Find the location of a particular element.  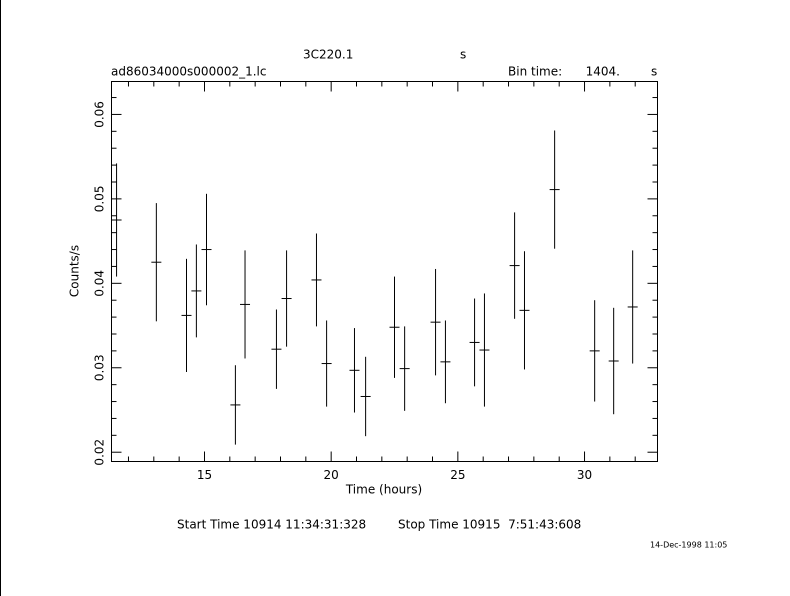

date-stamp: 14-Dec-1998 11:05 is located at coordinates (688, 545).